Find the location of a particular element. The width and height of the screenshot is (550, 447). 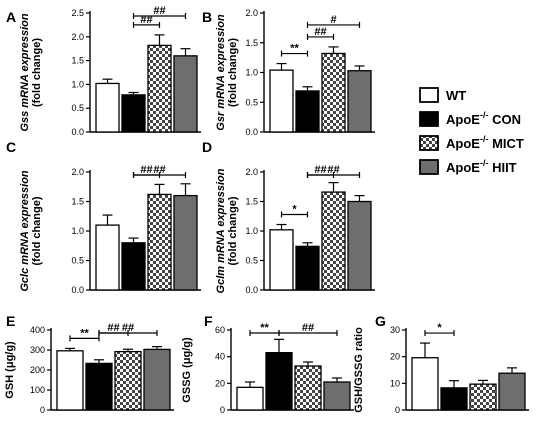

legend-label-tail: MICT is located at coordinates (505, 143).